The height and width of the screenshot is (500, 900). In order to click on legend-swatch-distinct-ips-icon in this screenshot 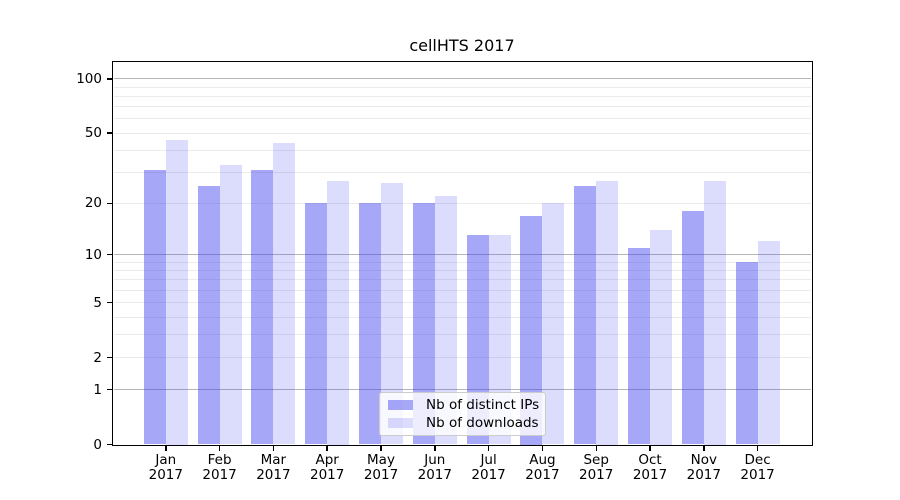, I will do `click(400, 405)`.